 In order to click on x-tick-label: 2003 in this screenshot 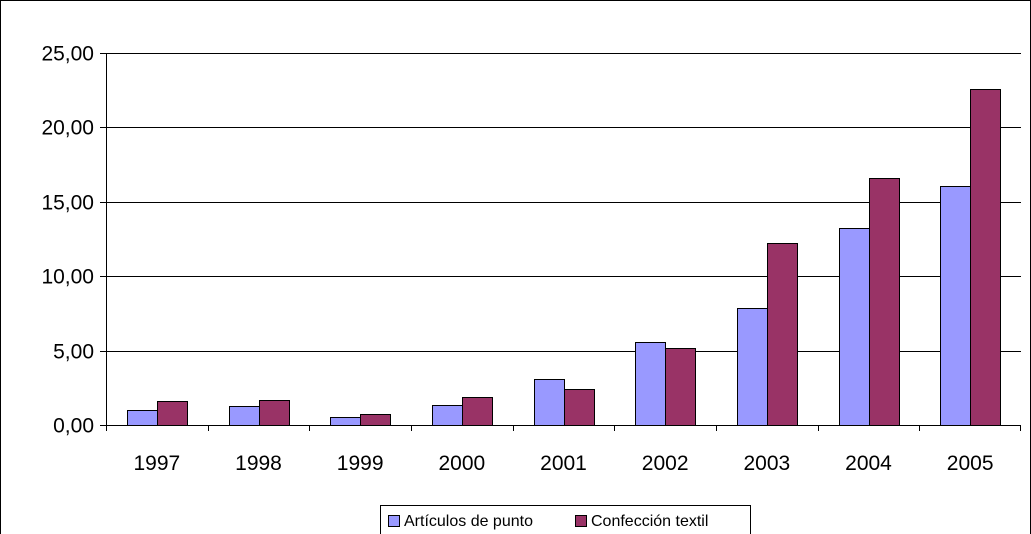, I will do `click(766, 463)`.